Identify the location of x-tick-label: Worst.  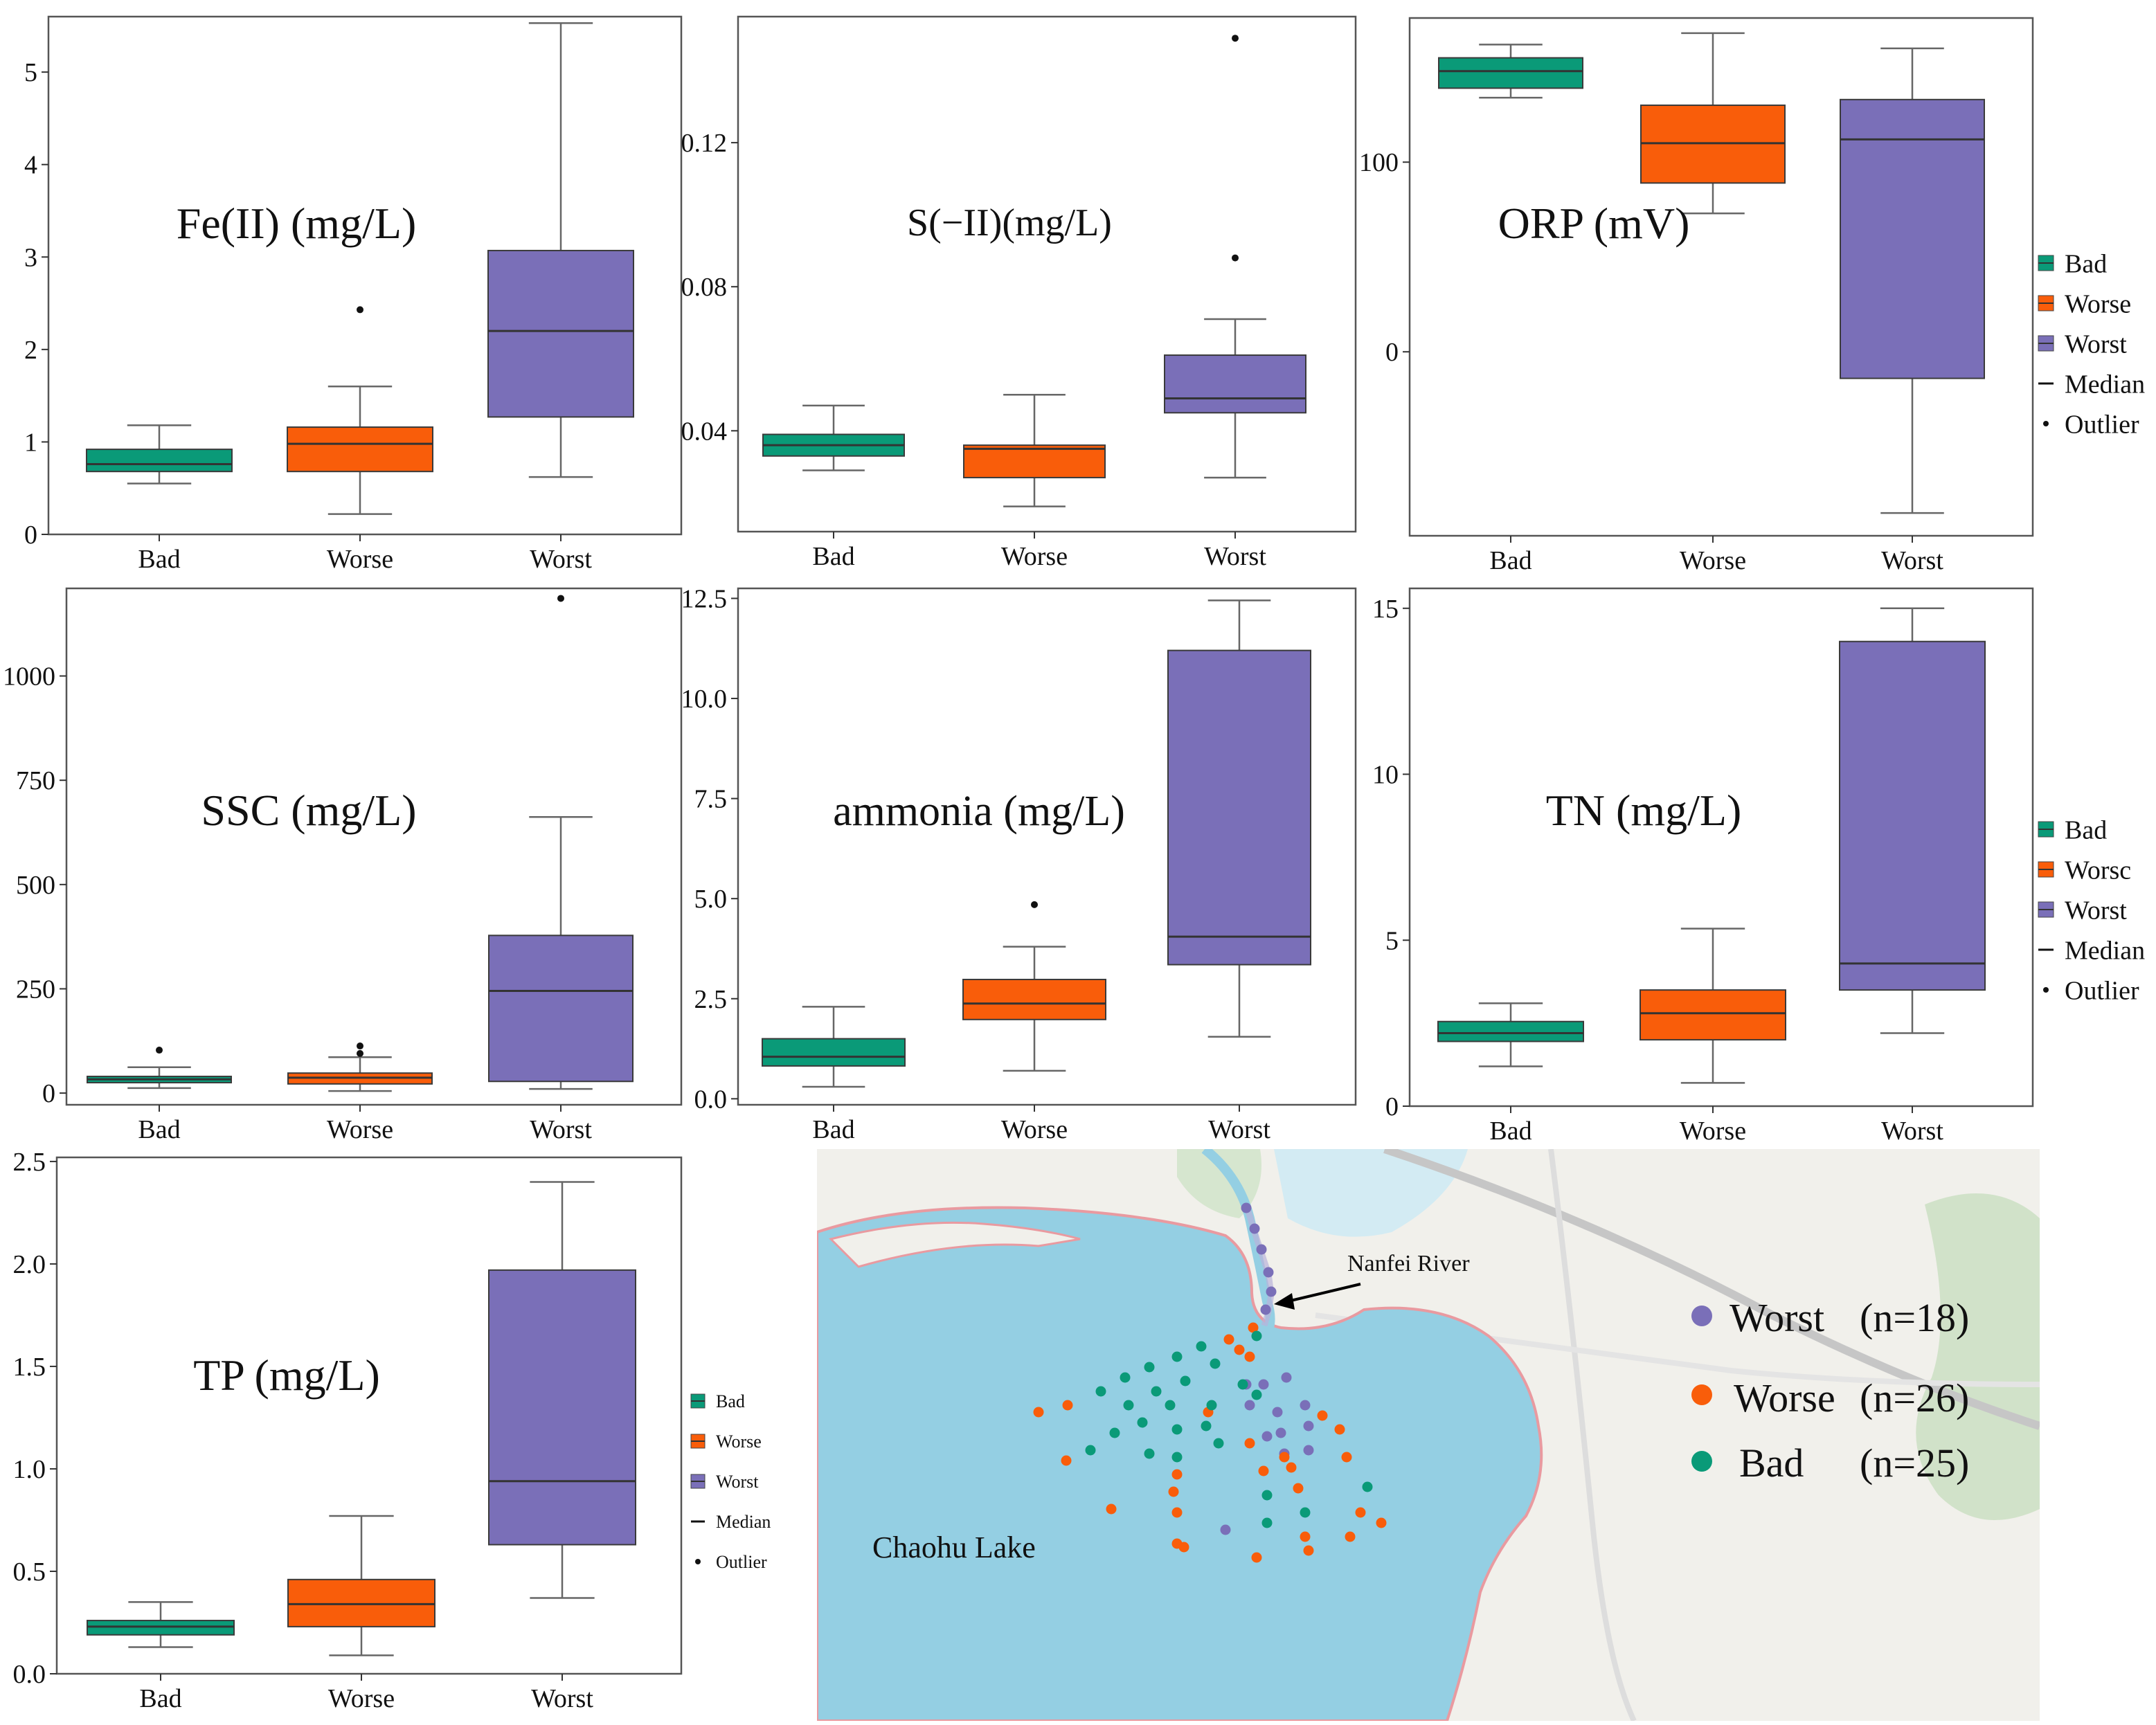
(561, 1129).